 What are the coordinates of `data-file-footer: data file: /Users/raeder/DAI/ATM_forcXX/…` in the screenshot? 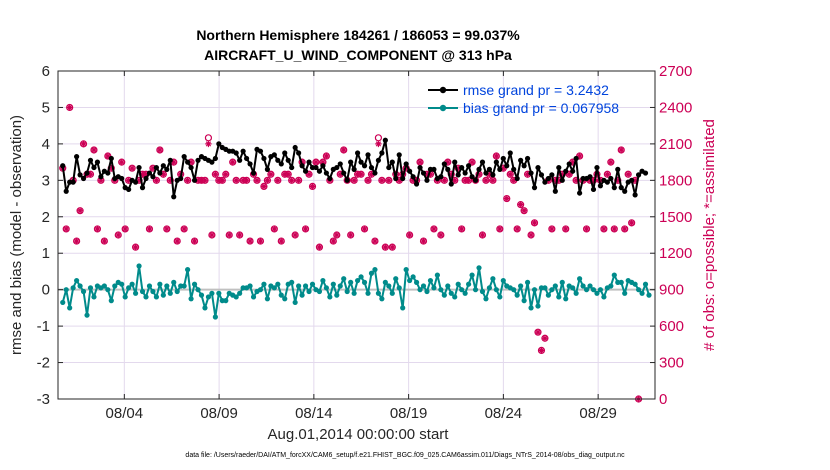 It's located at (405, 455).